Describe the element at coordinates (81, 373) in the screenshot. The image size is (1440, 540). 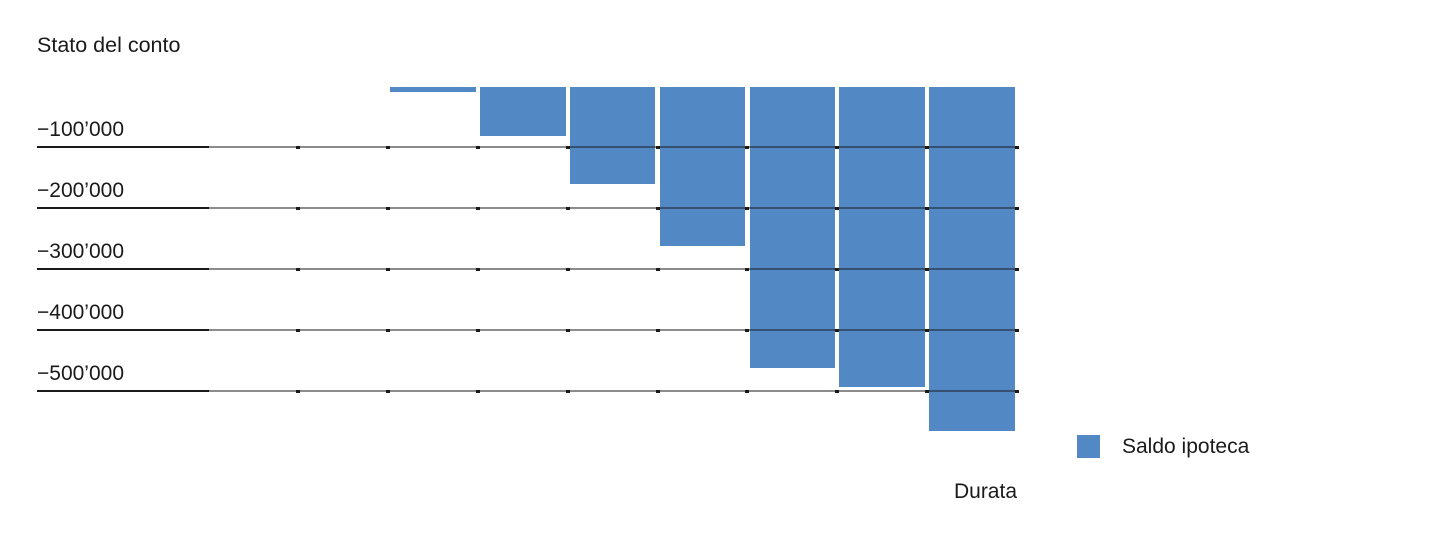
I see `y-axis-tick-label: −500’000` at that location.